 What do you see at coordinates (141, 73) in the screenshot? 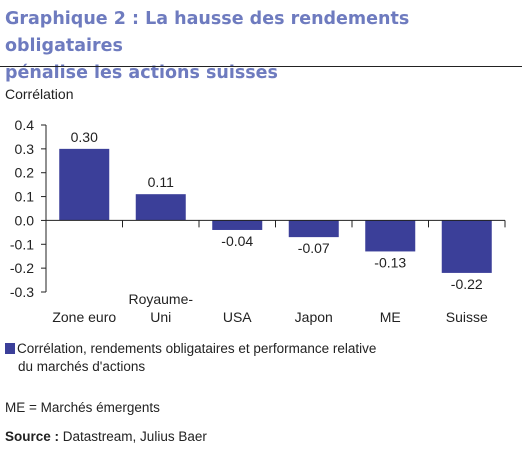
I see `chart-title-line-2: pénalise les actions suisses` at bounding box center [141, 73].